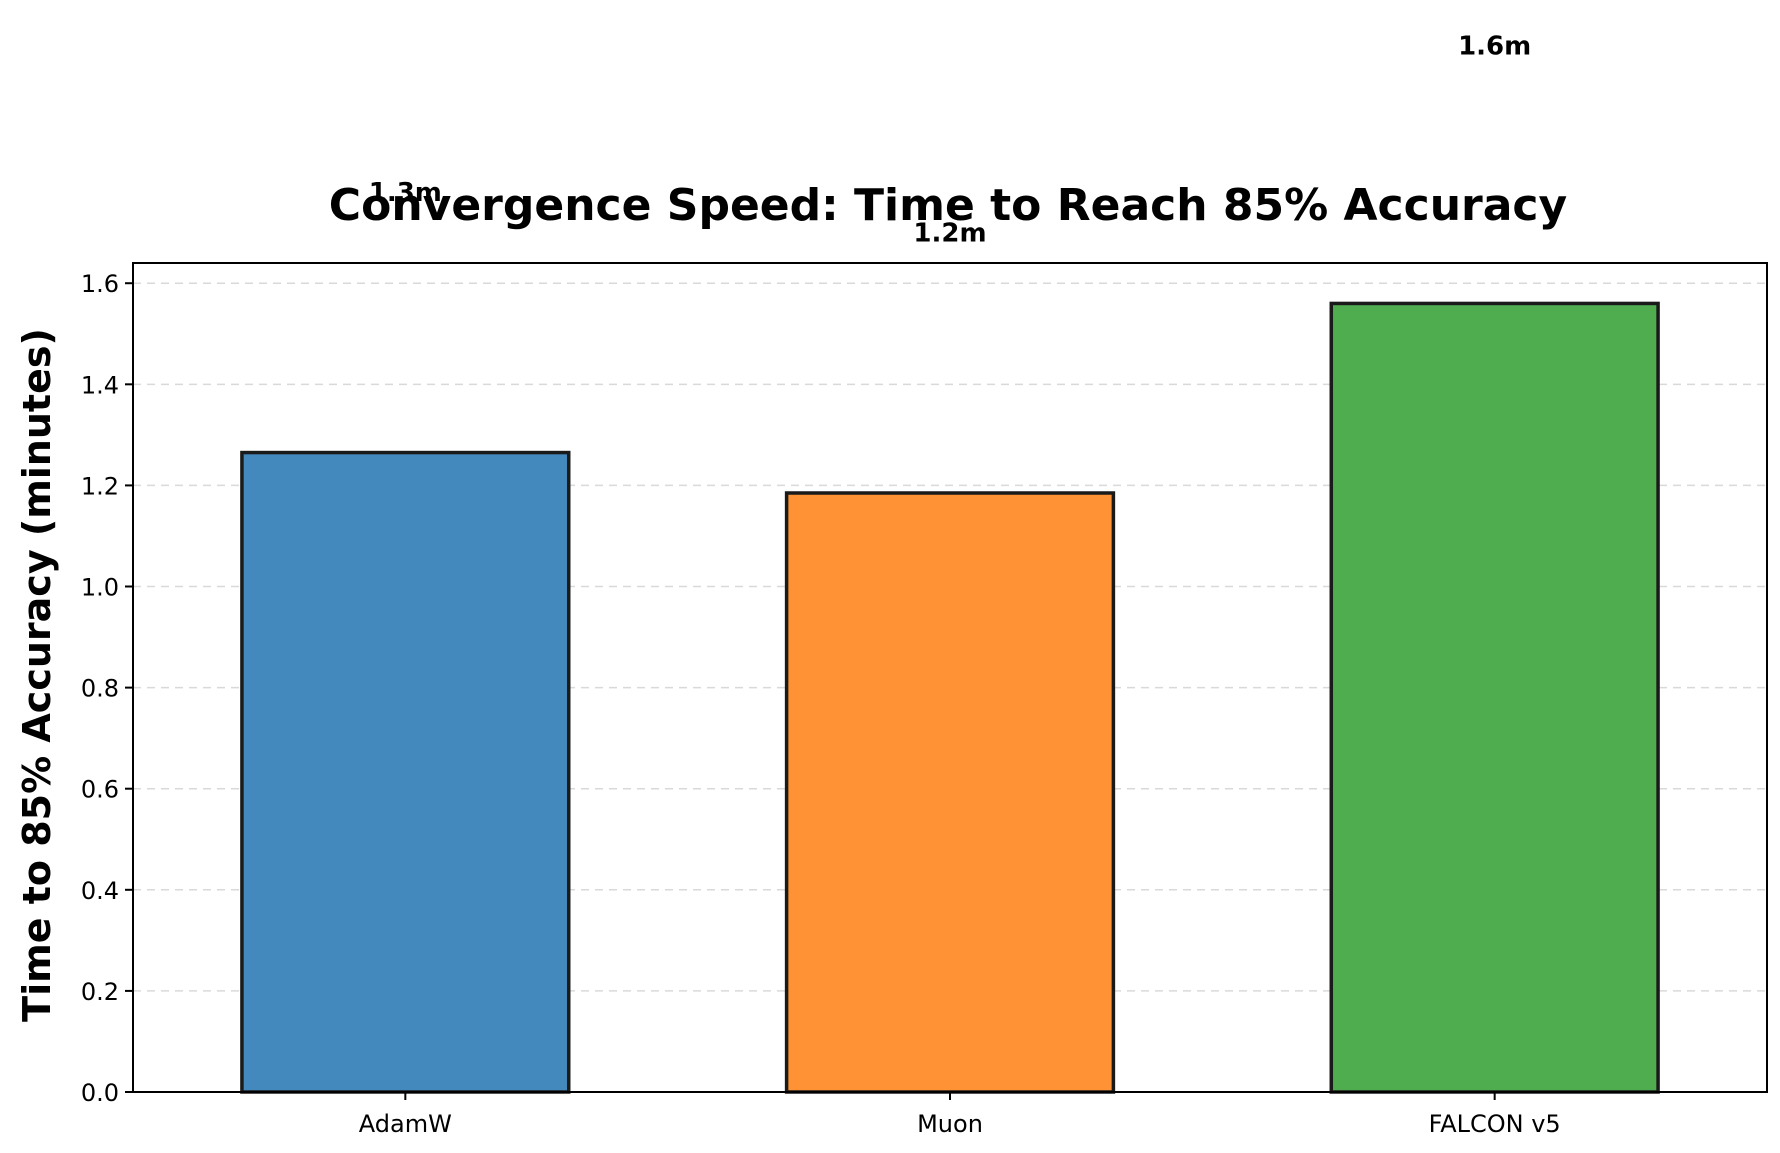 The height and width of the screenshot is (1153, 1780). What do you see at coordinates (37, 675) in the screenshot?
I see `y-axis-label: Time to 85% Accuracy (minutes)` at bounding box center [37, 675].